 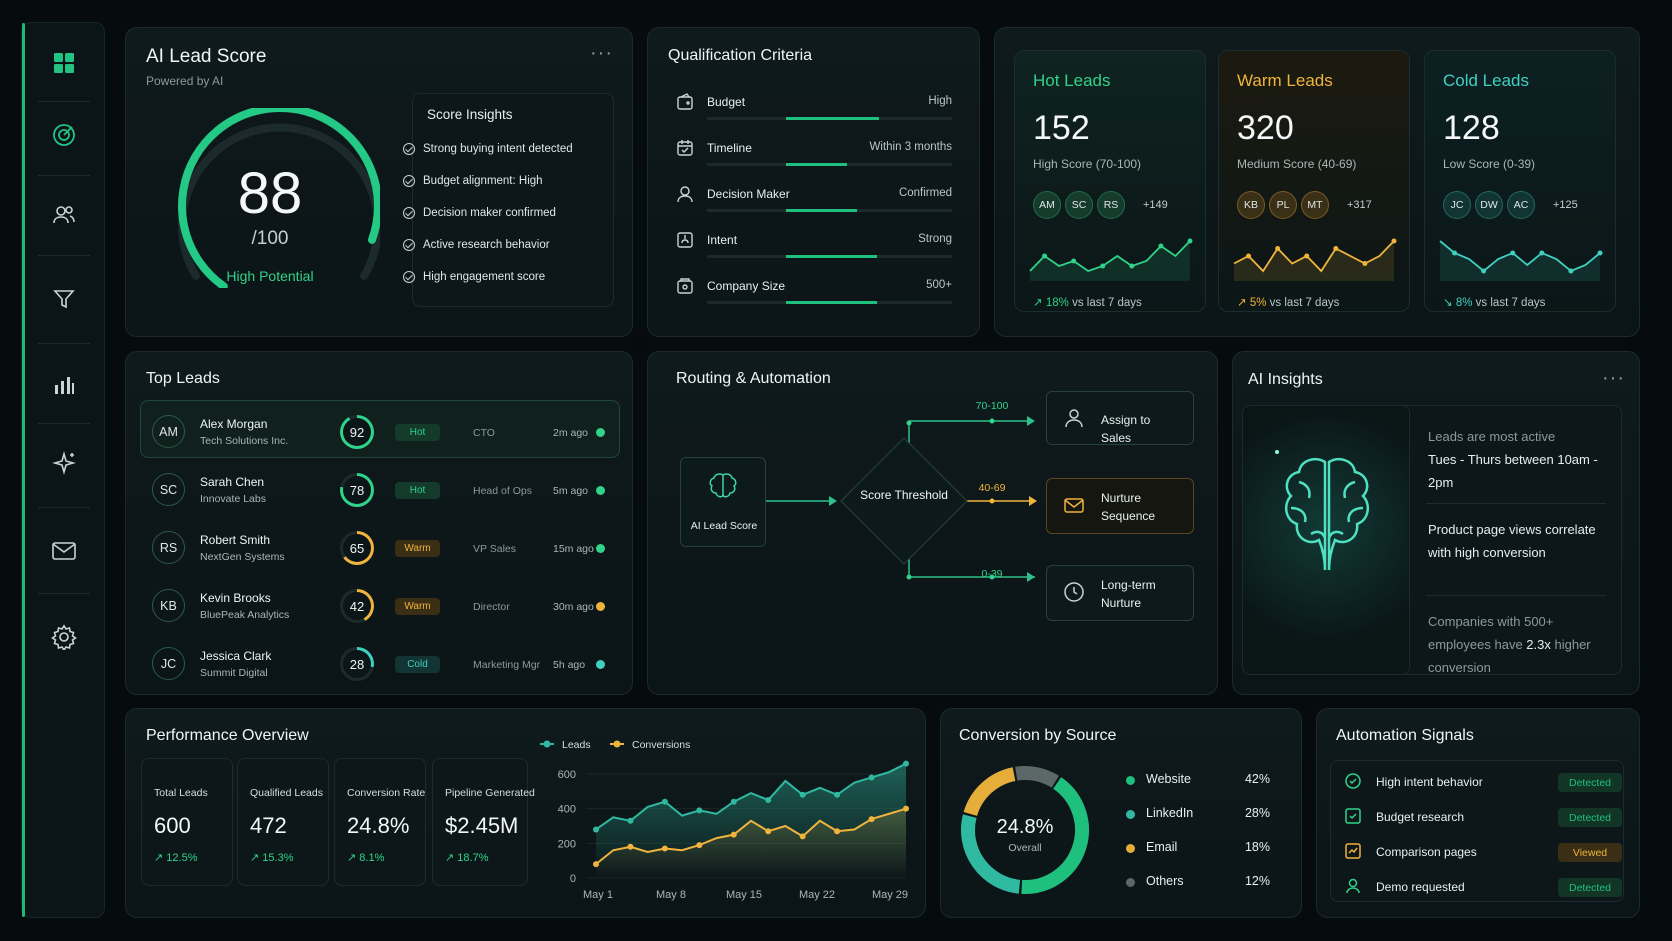 I want to click on users-icon, so click(x=64, y=215).